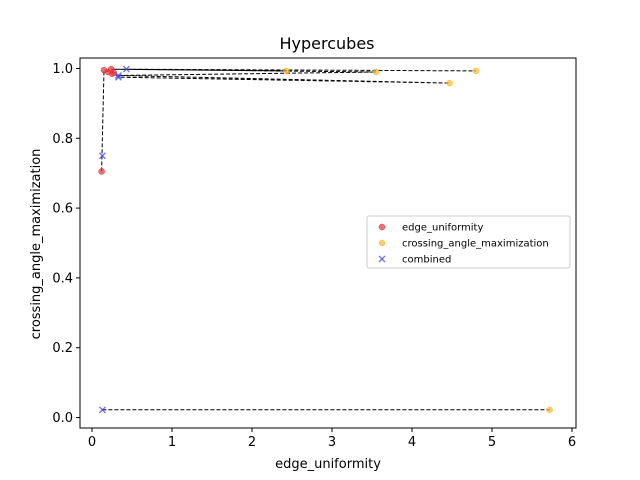 The image size is (640, 480). I want to click on x-tick-label-0: 0, so click(92, 442).